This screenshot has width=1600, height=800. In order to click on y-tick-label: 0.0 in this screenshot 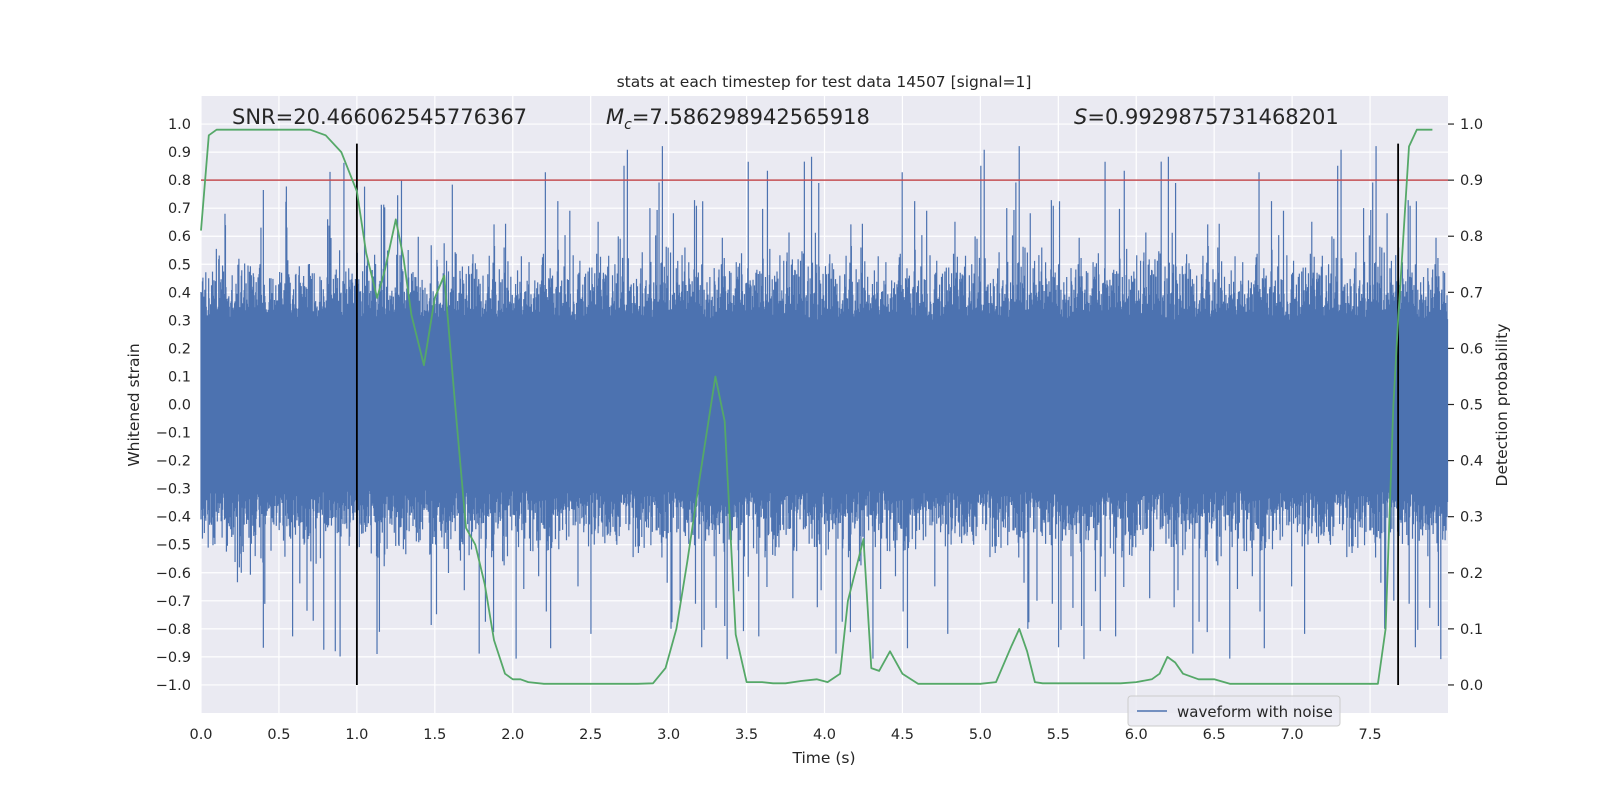, I will do `click(179, 406)`.